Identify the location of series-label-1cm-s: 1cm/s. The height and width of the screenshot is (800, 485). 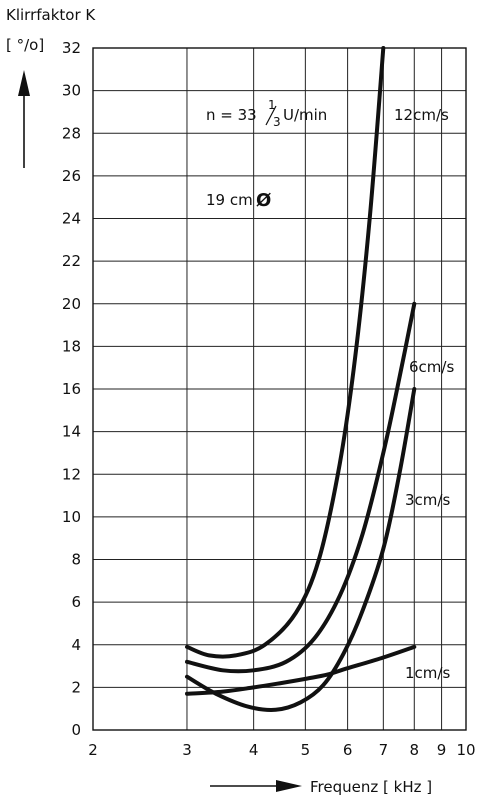
(427, 673).